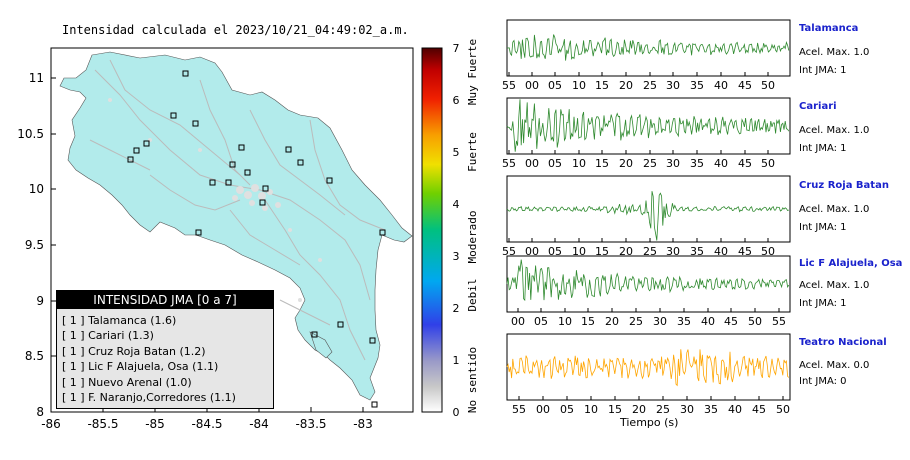 The image size is (910, 460). Describe the element at coordinates (36, 189) in the screenshot. I see `y-tick: 10` at that location.